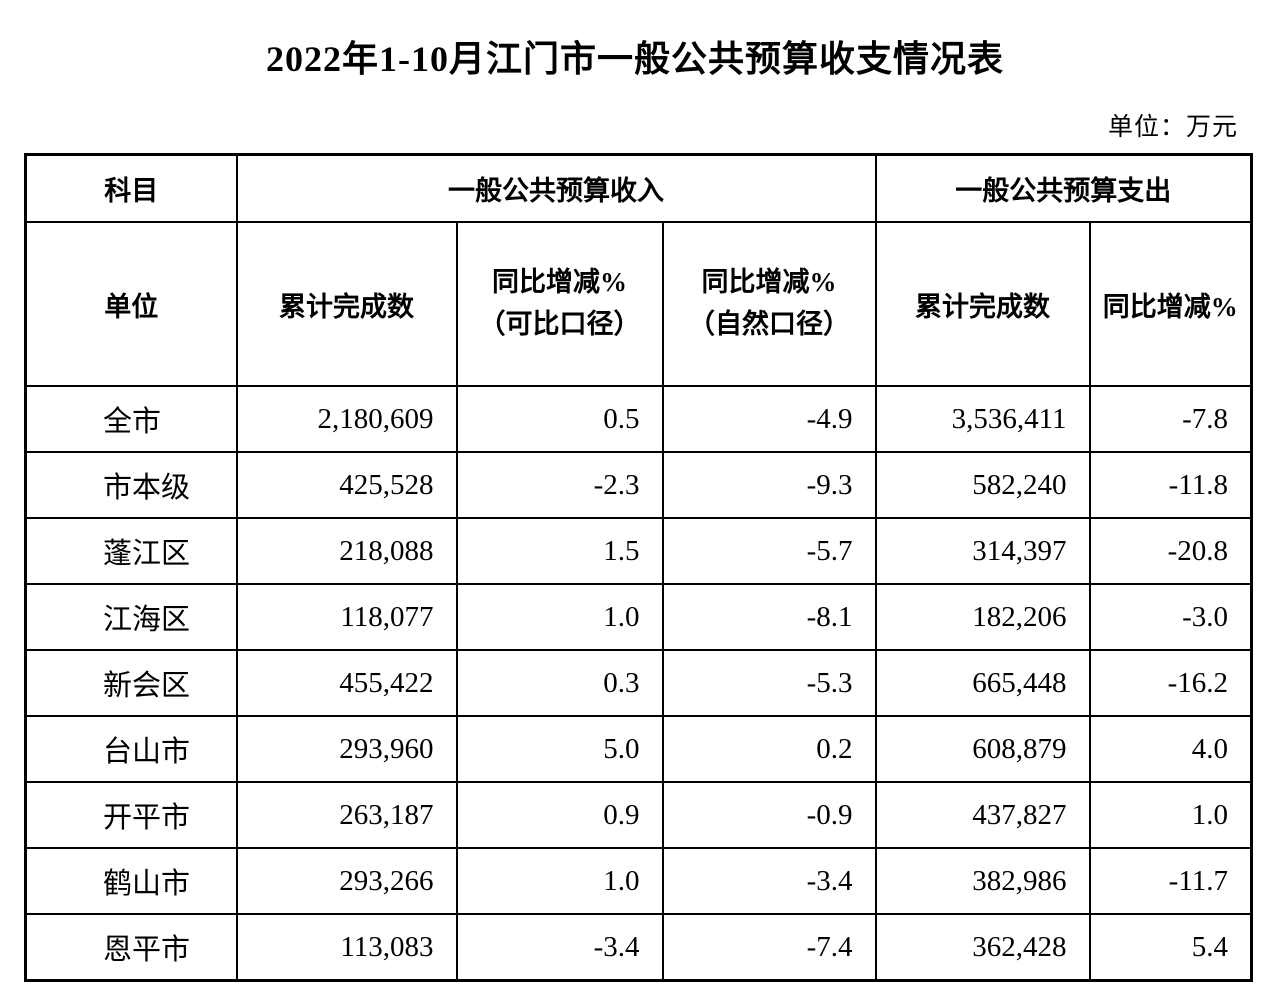 This screenshot has width=1270, height=1000. Describe the element at coordinates (982, 419) in the screenshot. I see `expenditure-total-value: 3,536,411` at that location.